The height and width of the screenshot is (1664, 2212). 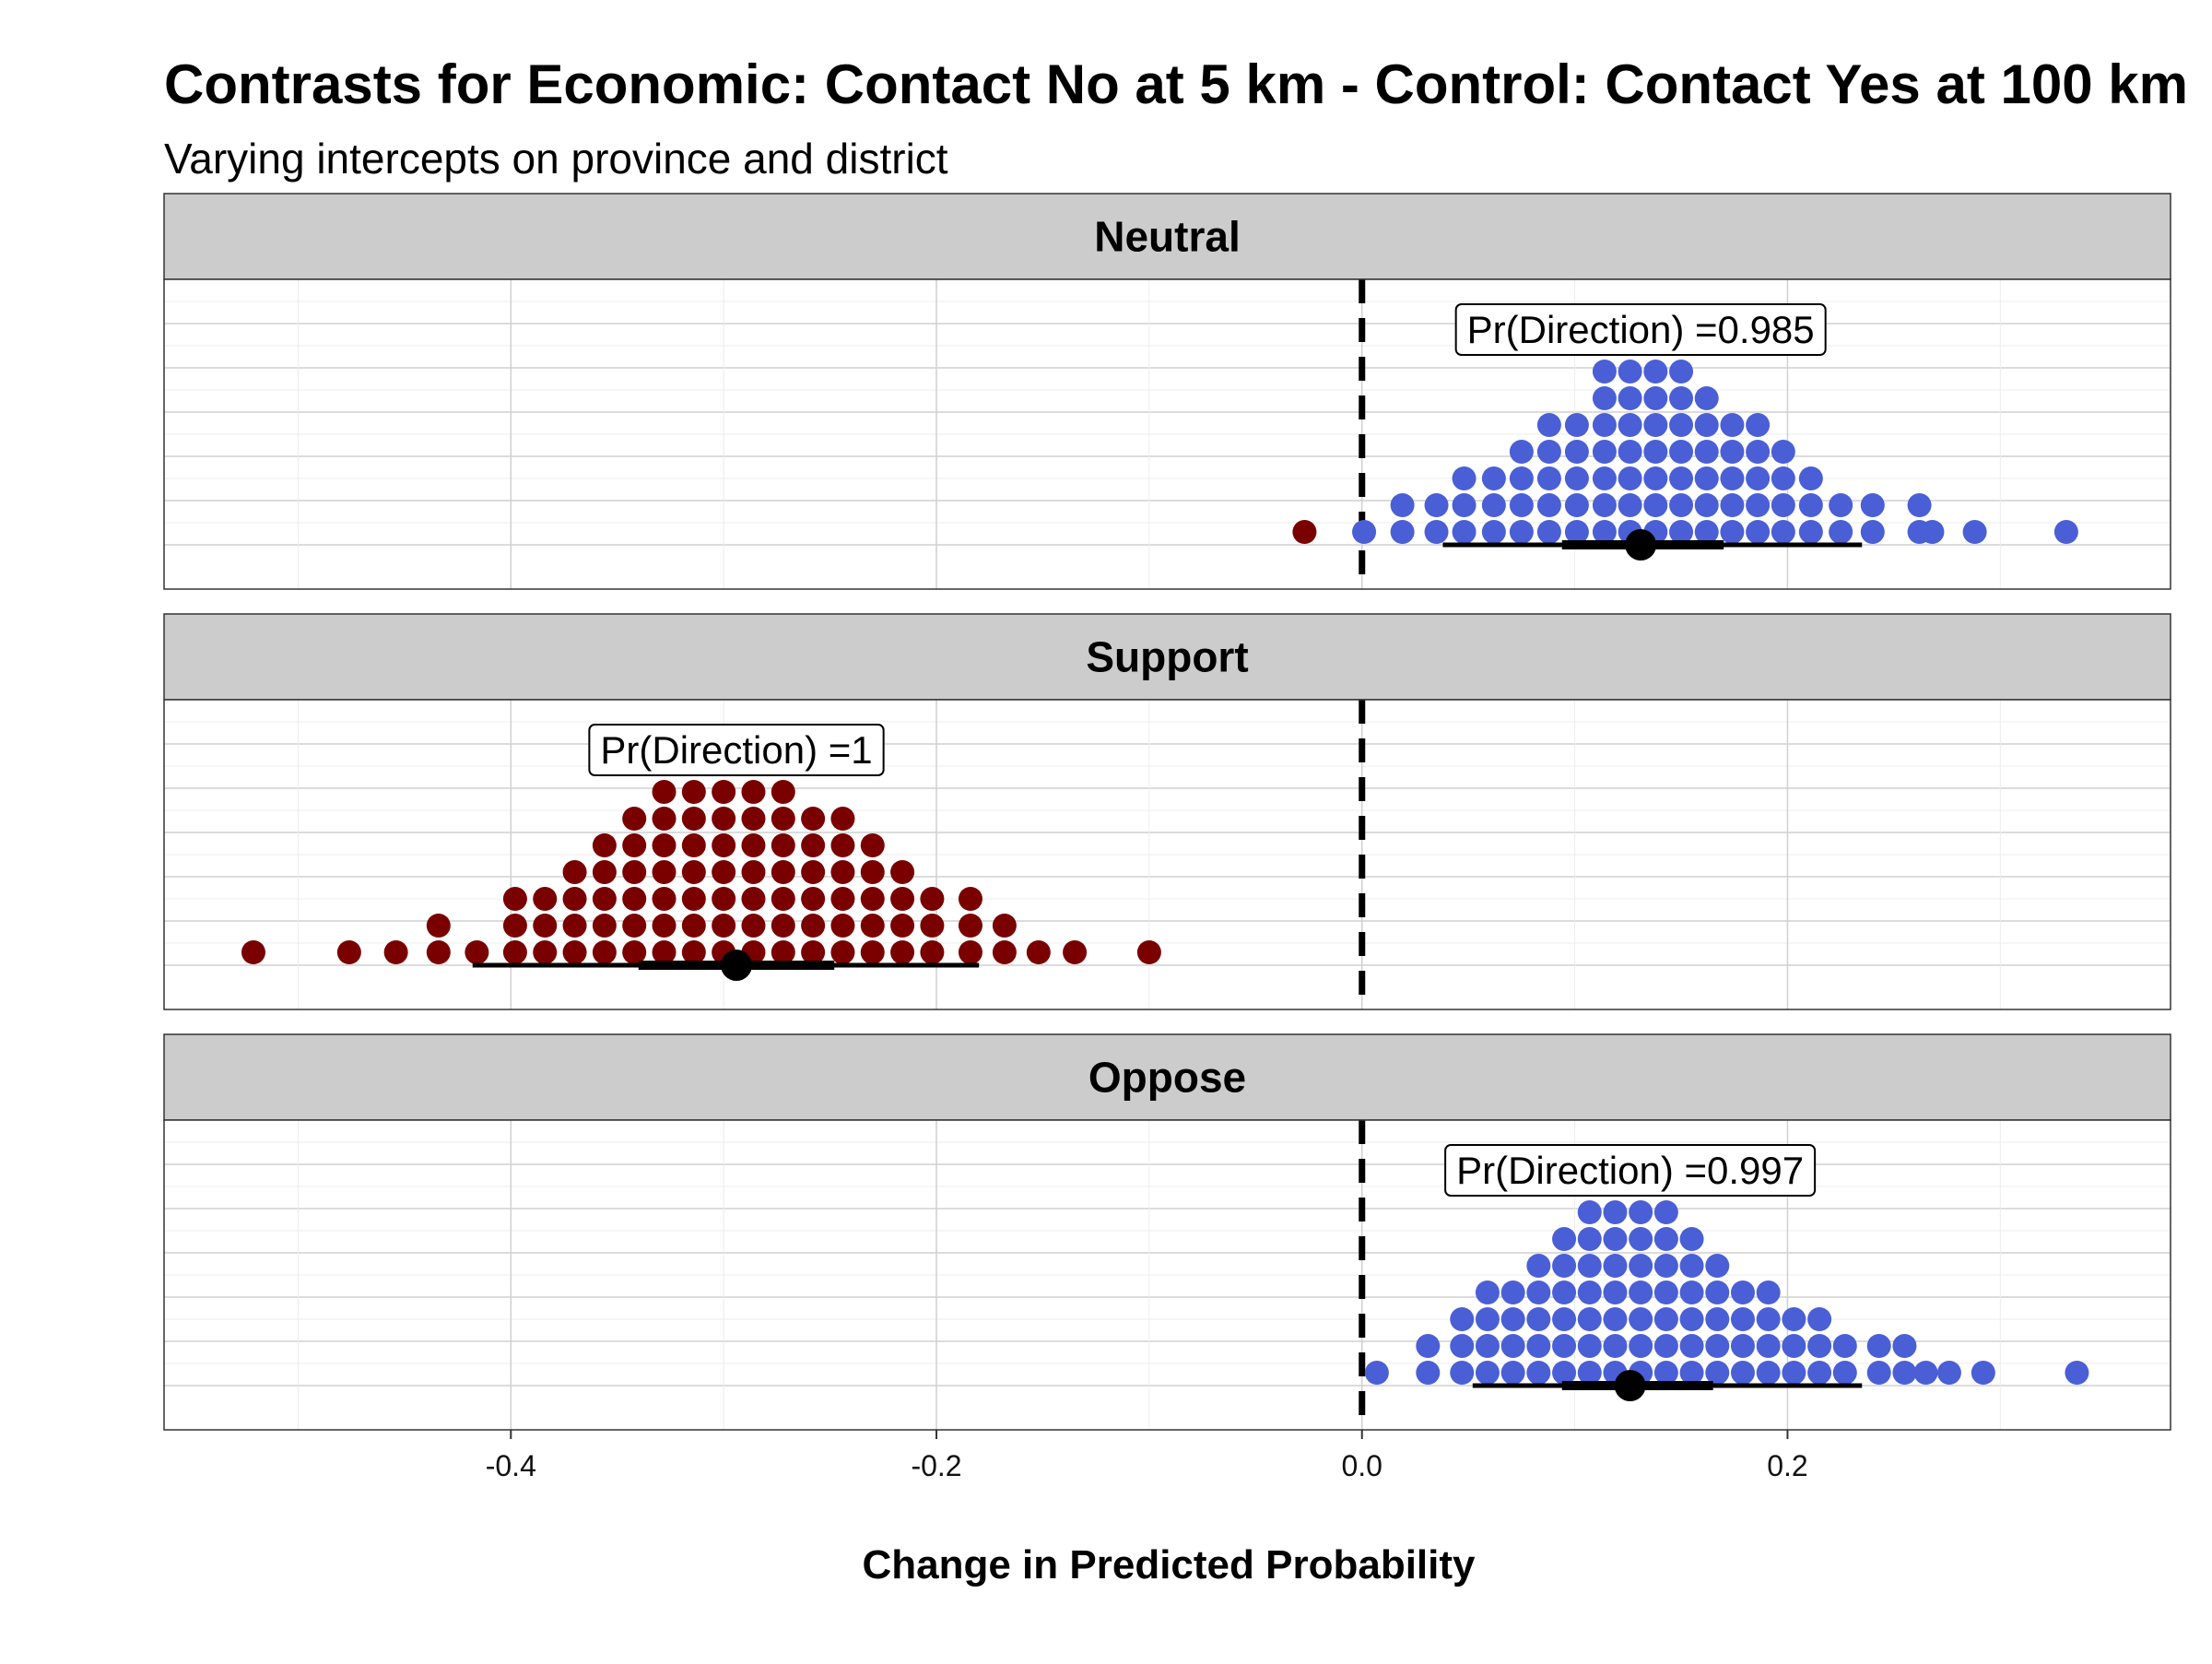 I want to click on pd-label: Pr(Direction) =0.985, so click(x=1640, y=329).